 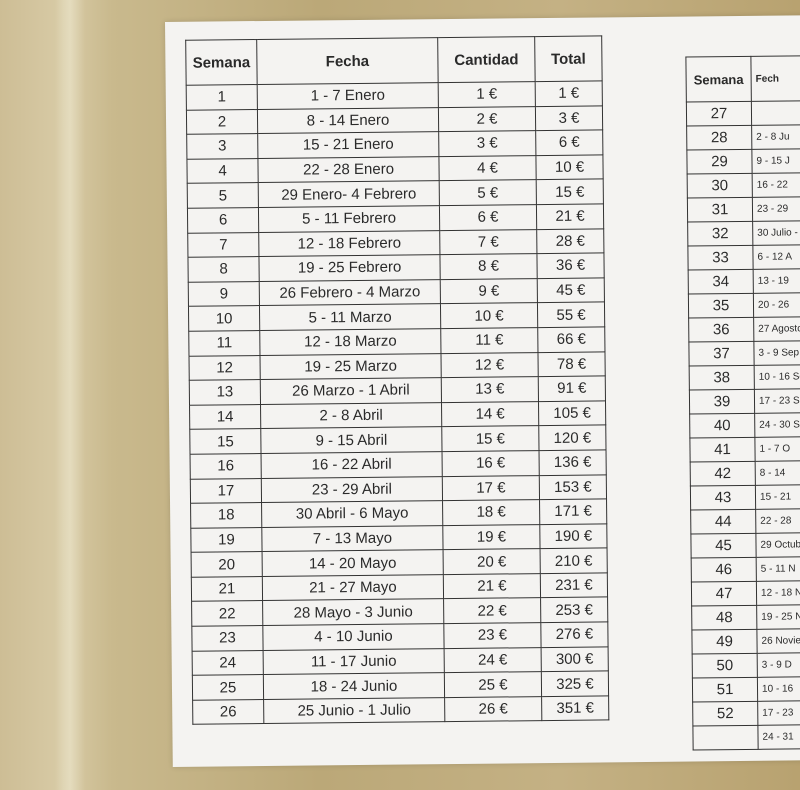 I want to click on table-cell: 17 - 23, so click(x=778, y=713).